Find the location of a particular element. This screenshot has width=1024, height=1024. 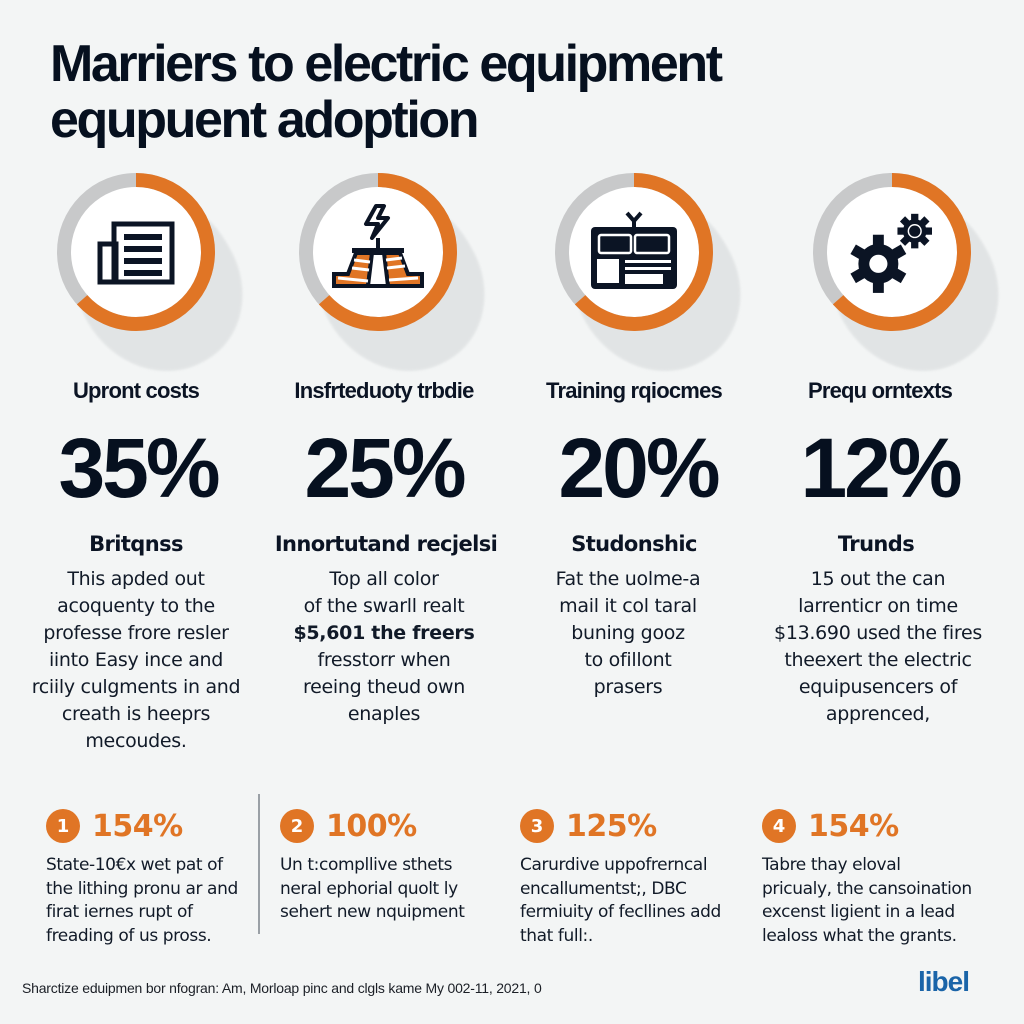

section-divider is located at coordinates (259, 864).